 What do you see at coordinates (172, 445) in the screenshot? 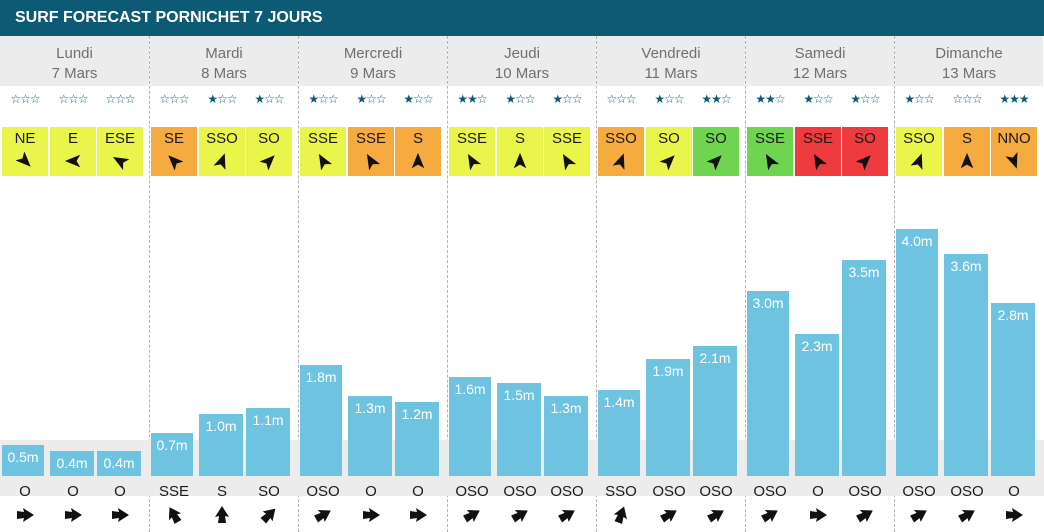
I see `wave-height-label: 0.7m` at bounding box center [172, 445].